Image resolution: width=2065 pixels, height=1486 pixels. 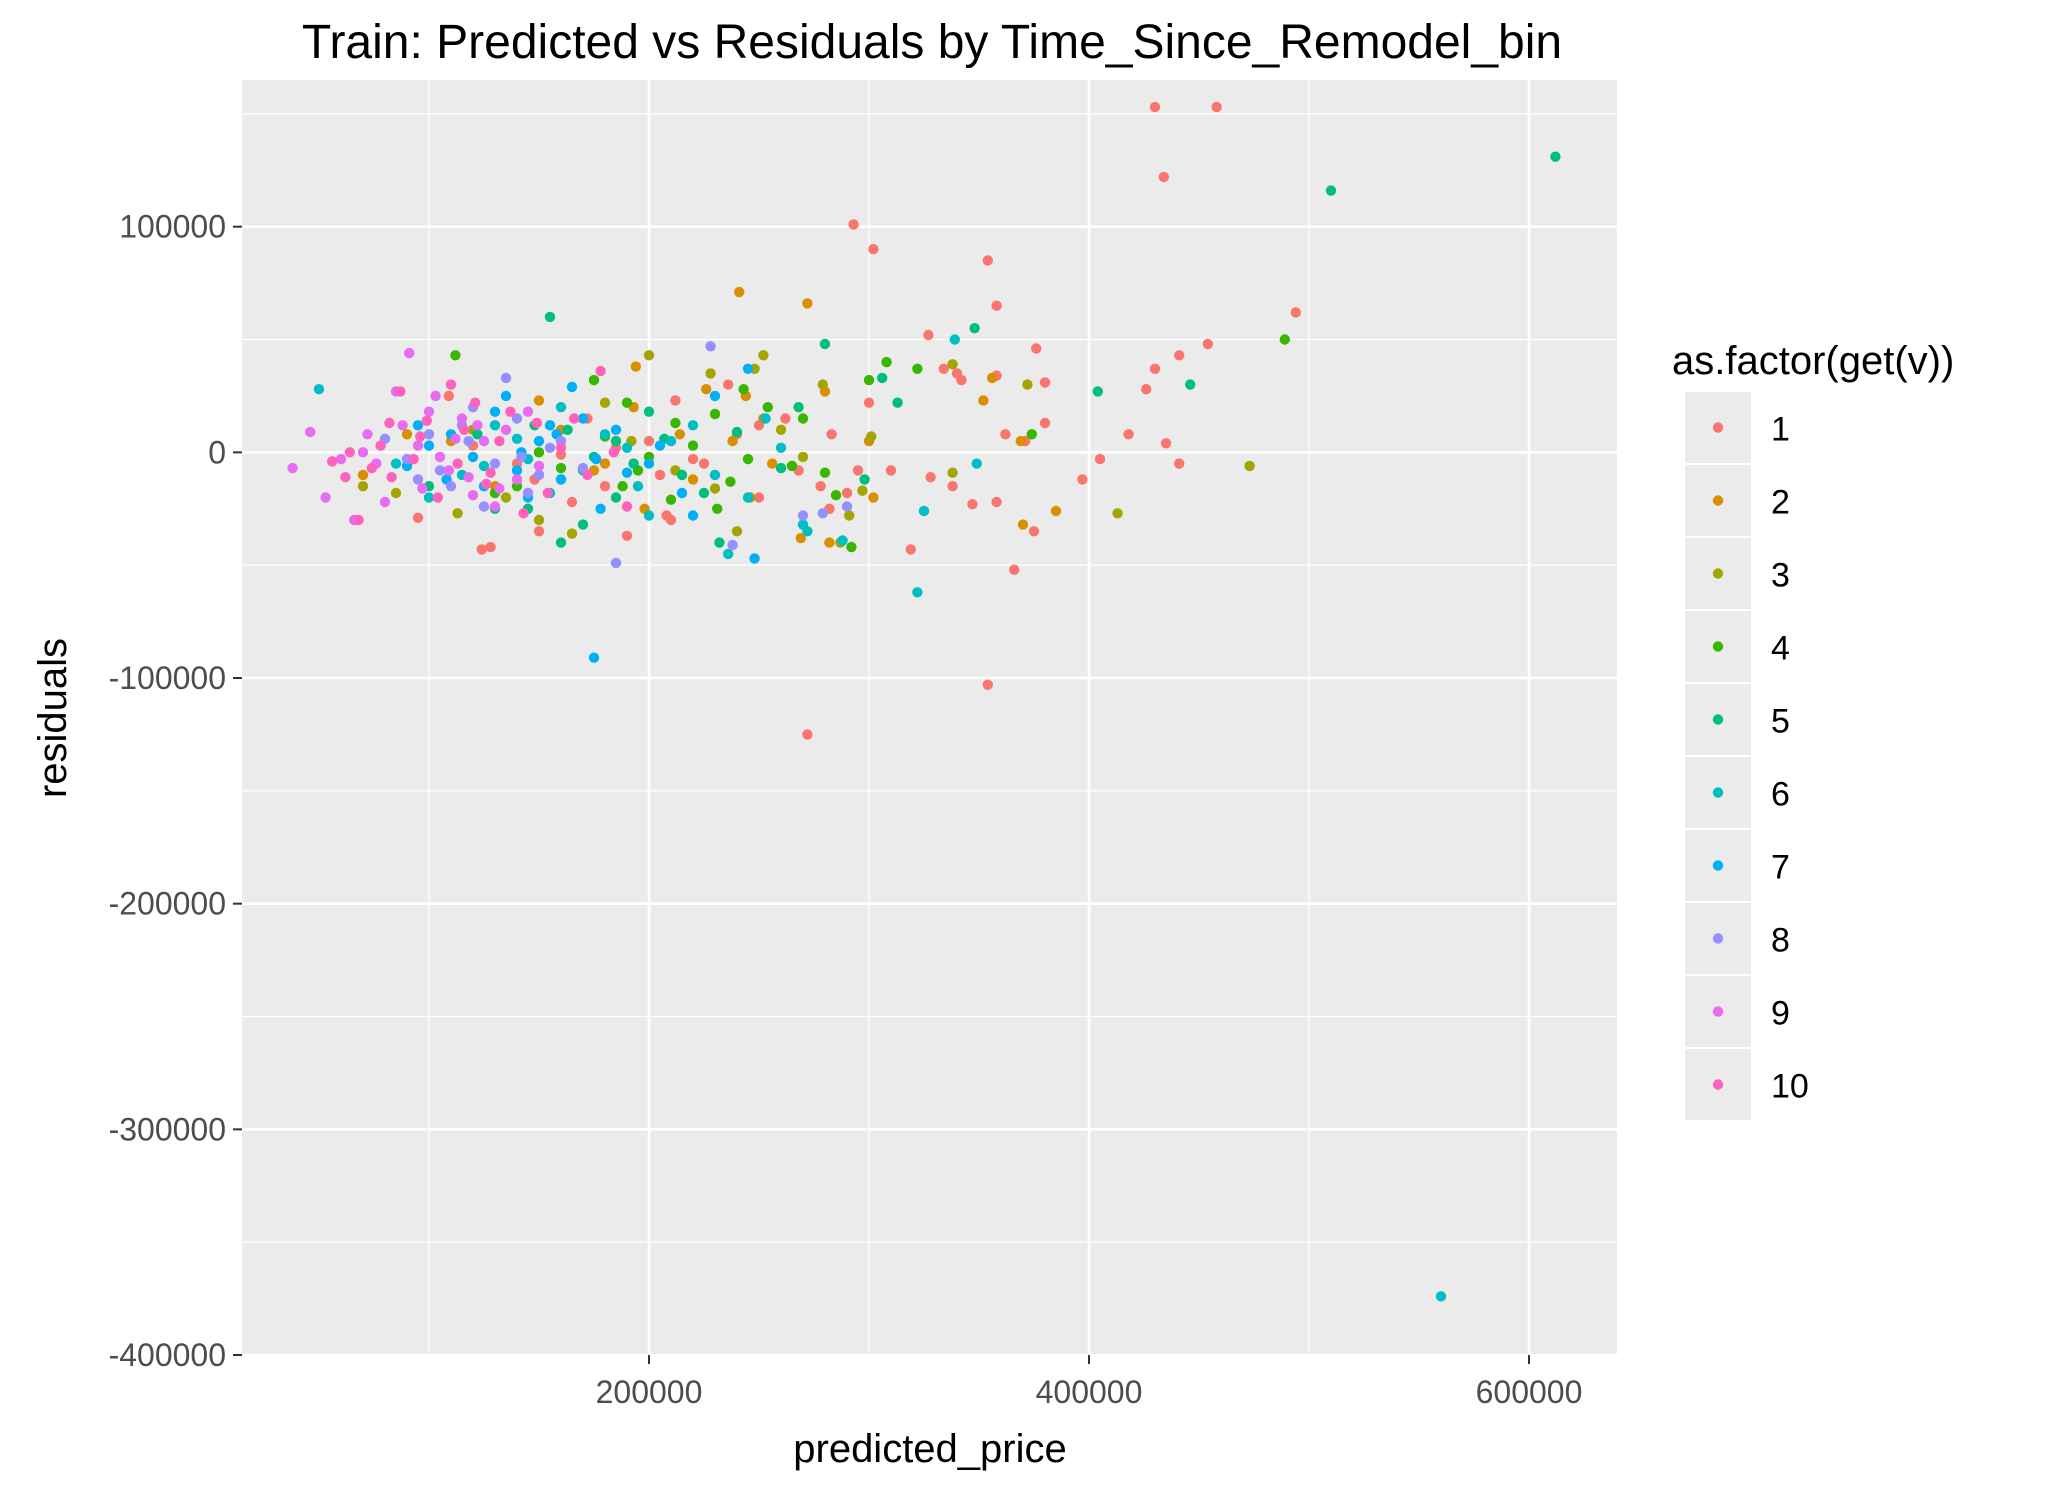 What do you see at coordinates (1529, 1392) in the screenshot?
I see `x-tick-label: 600000` at bounding box center [1529, 1392].